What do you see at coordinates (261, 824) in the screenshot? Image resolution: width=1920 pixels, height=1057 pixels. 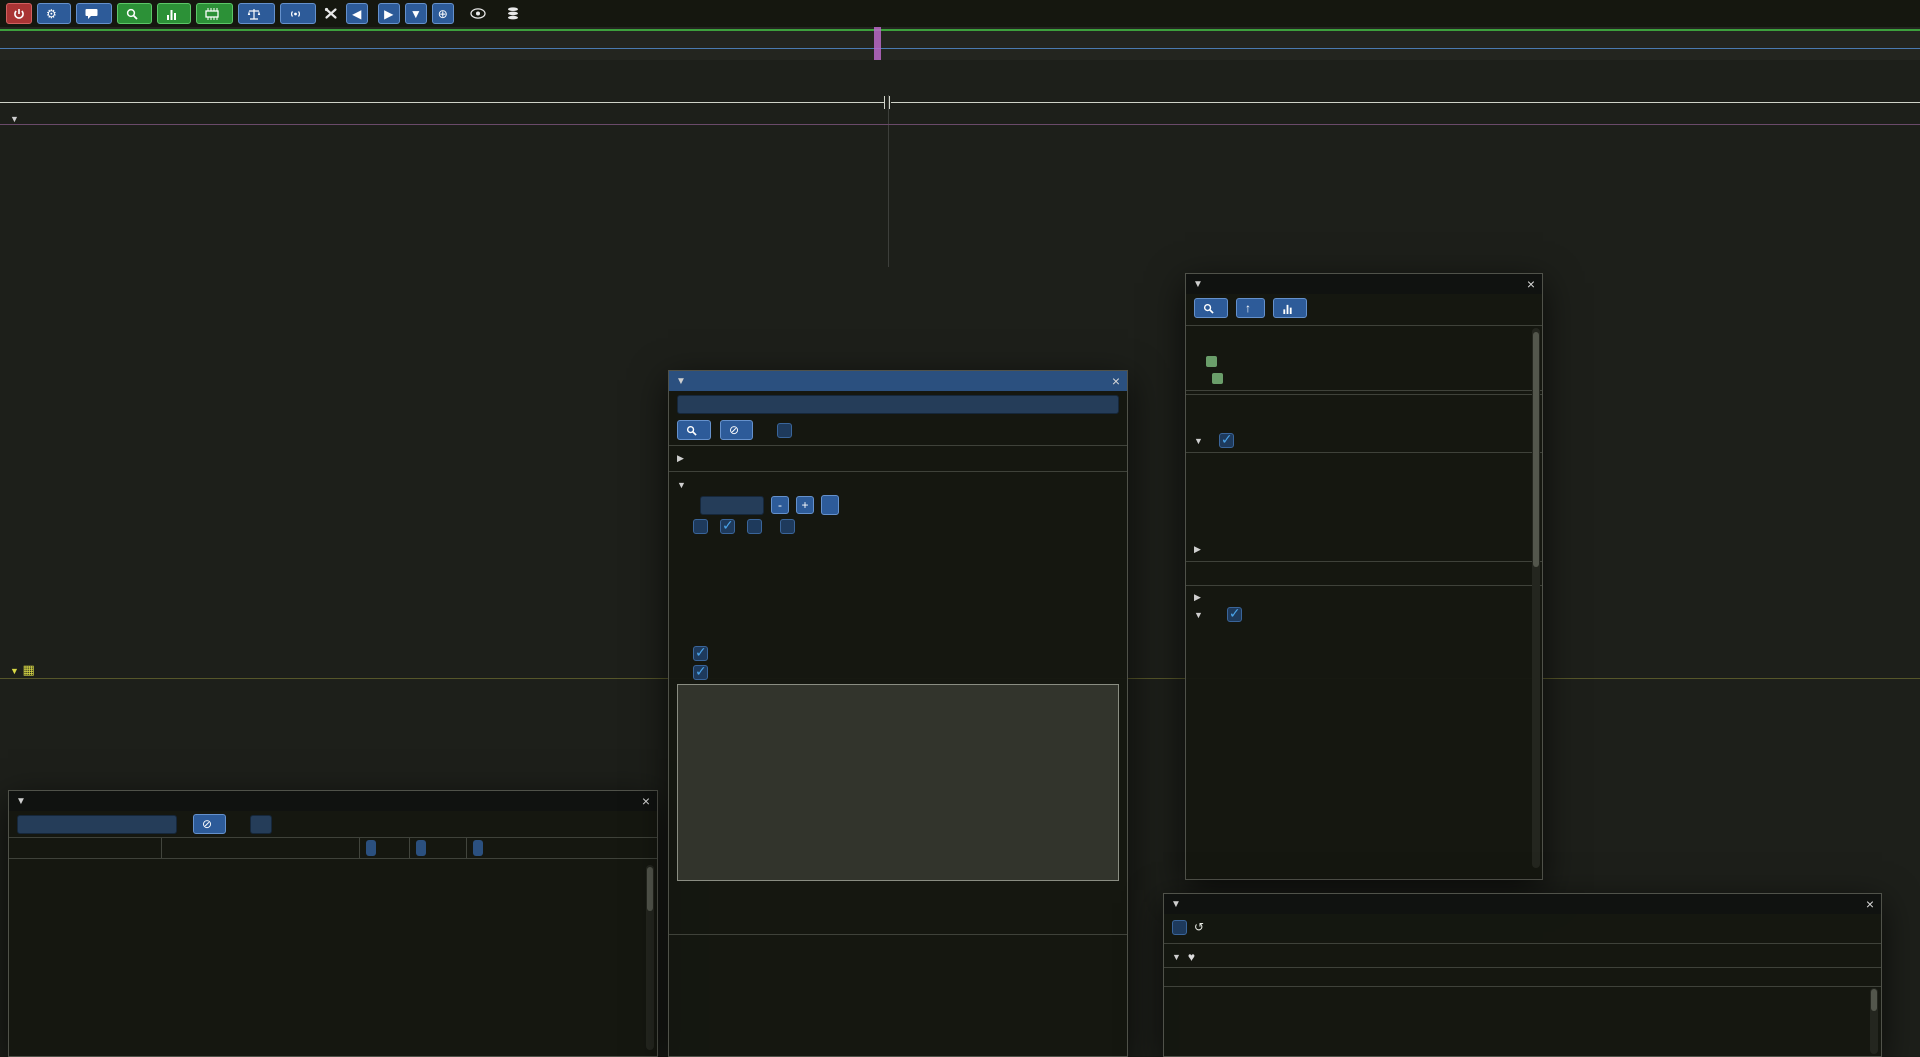 I see `limit-checkbox` at bounding box center [261, 824].